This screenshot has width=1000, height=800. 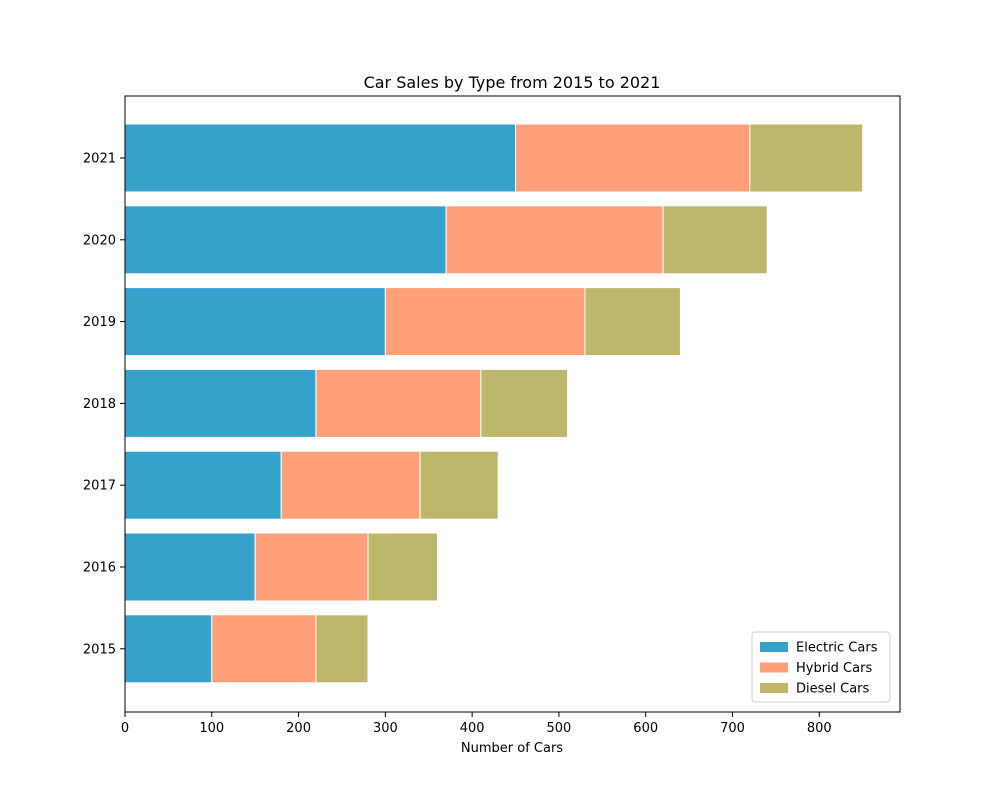 What do you see at coordinates (99, 649) in the screenshot?
I see `y-tick-label: 2015` at bounding box center [99, 649].